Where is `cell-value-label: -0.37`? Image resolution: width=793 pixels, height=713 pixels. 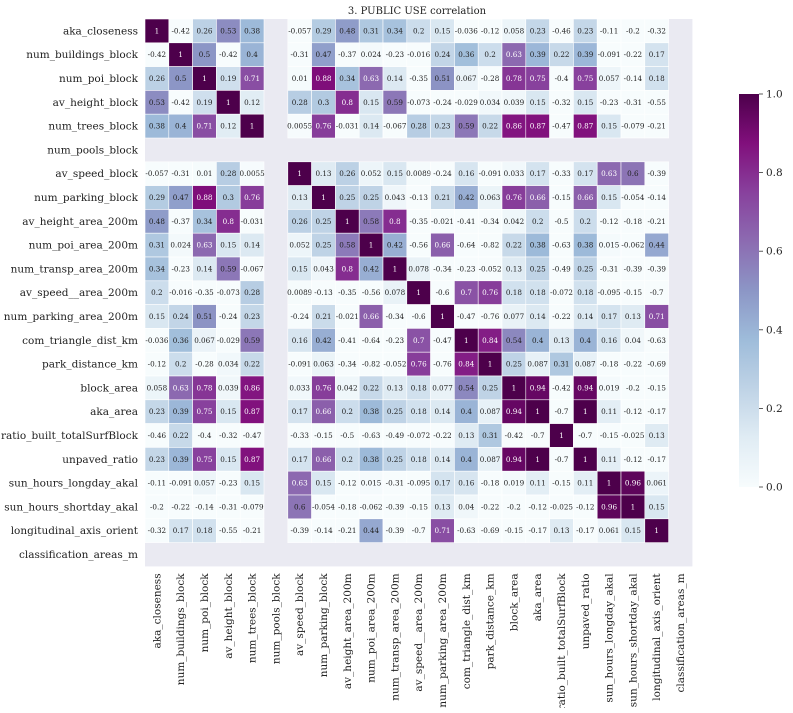
cell-value-label: -0.37 is located at coordinates (180, 221).